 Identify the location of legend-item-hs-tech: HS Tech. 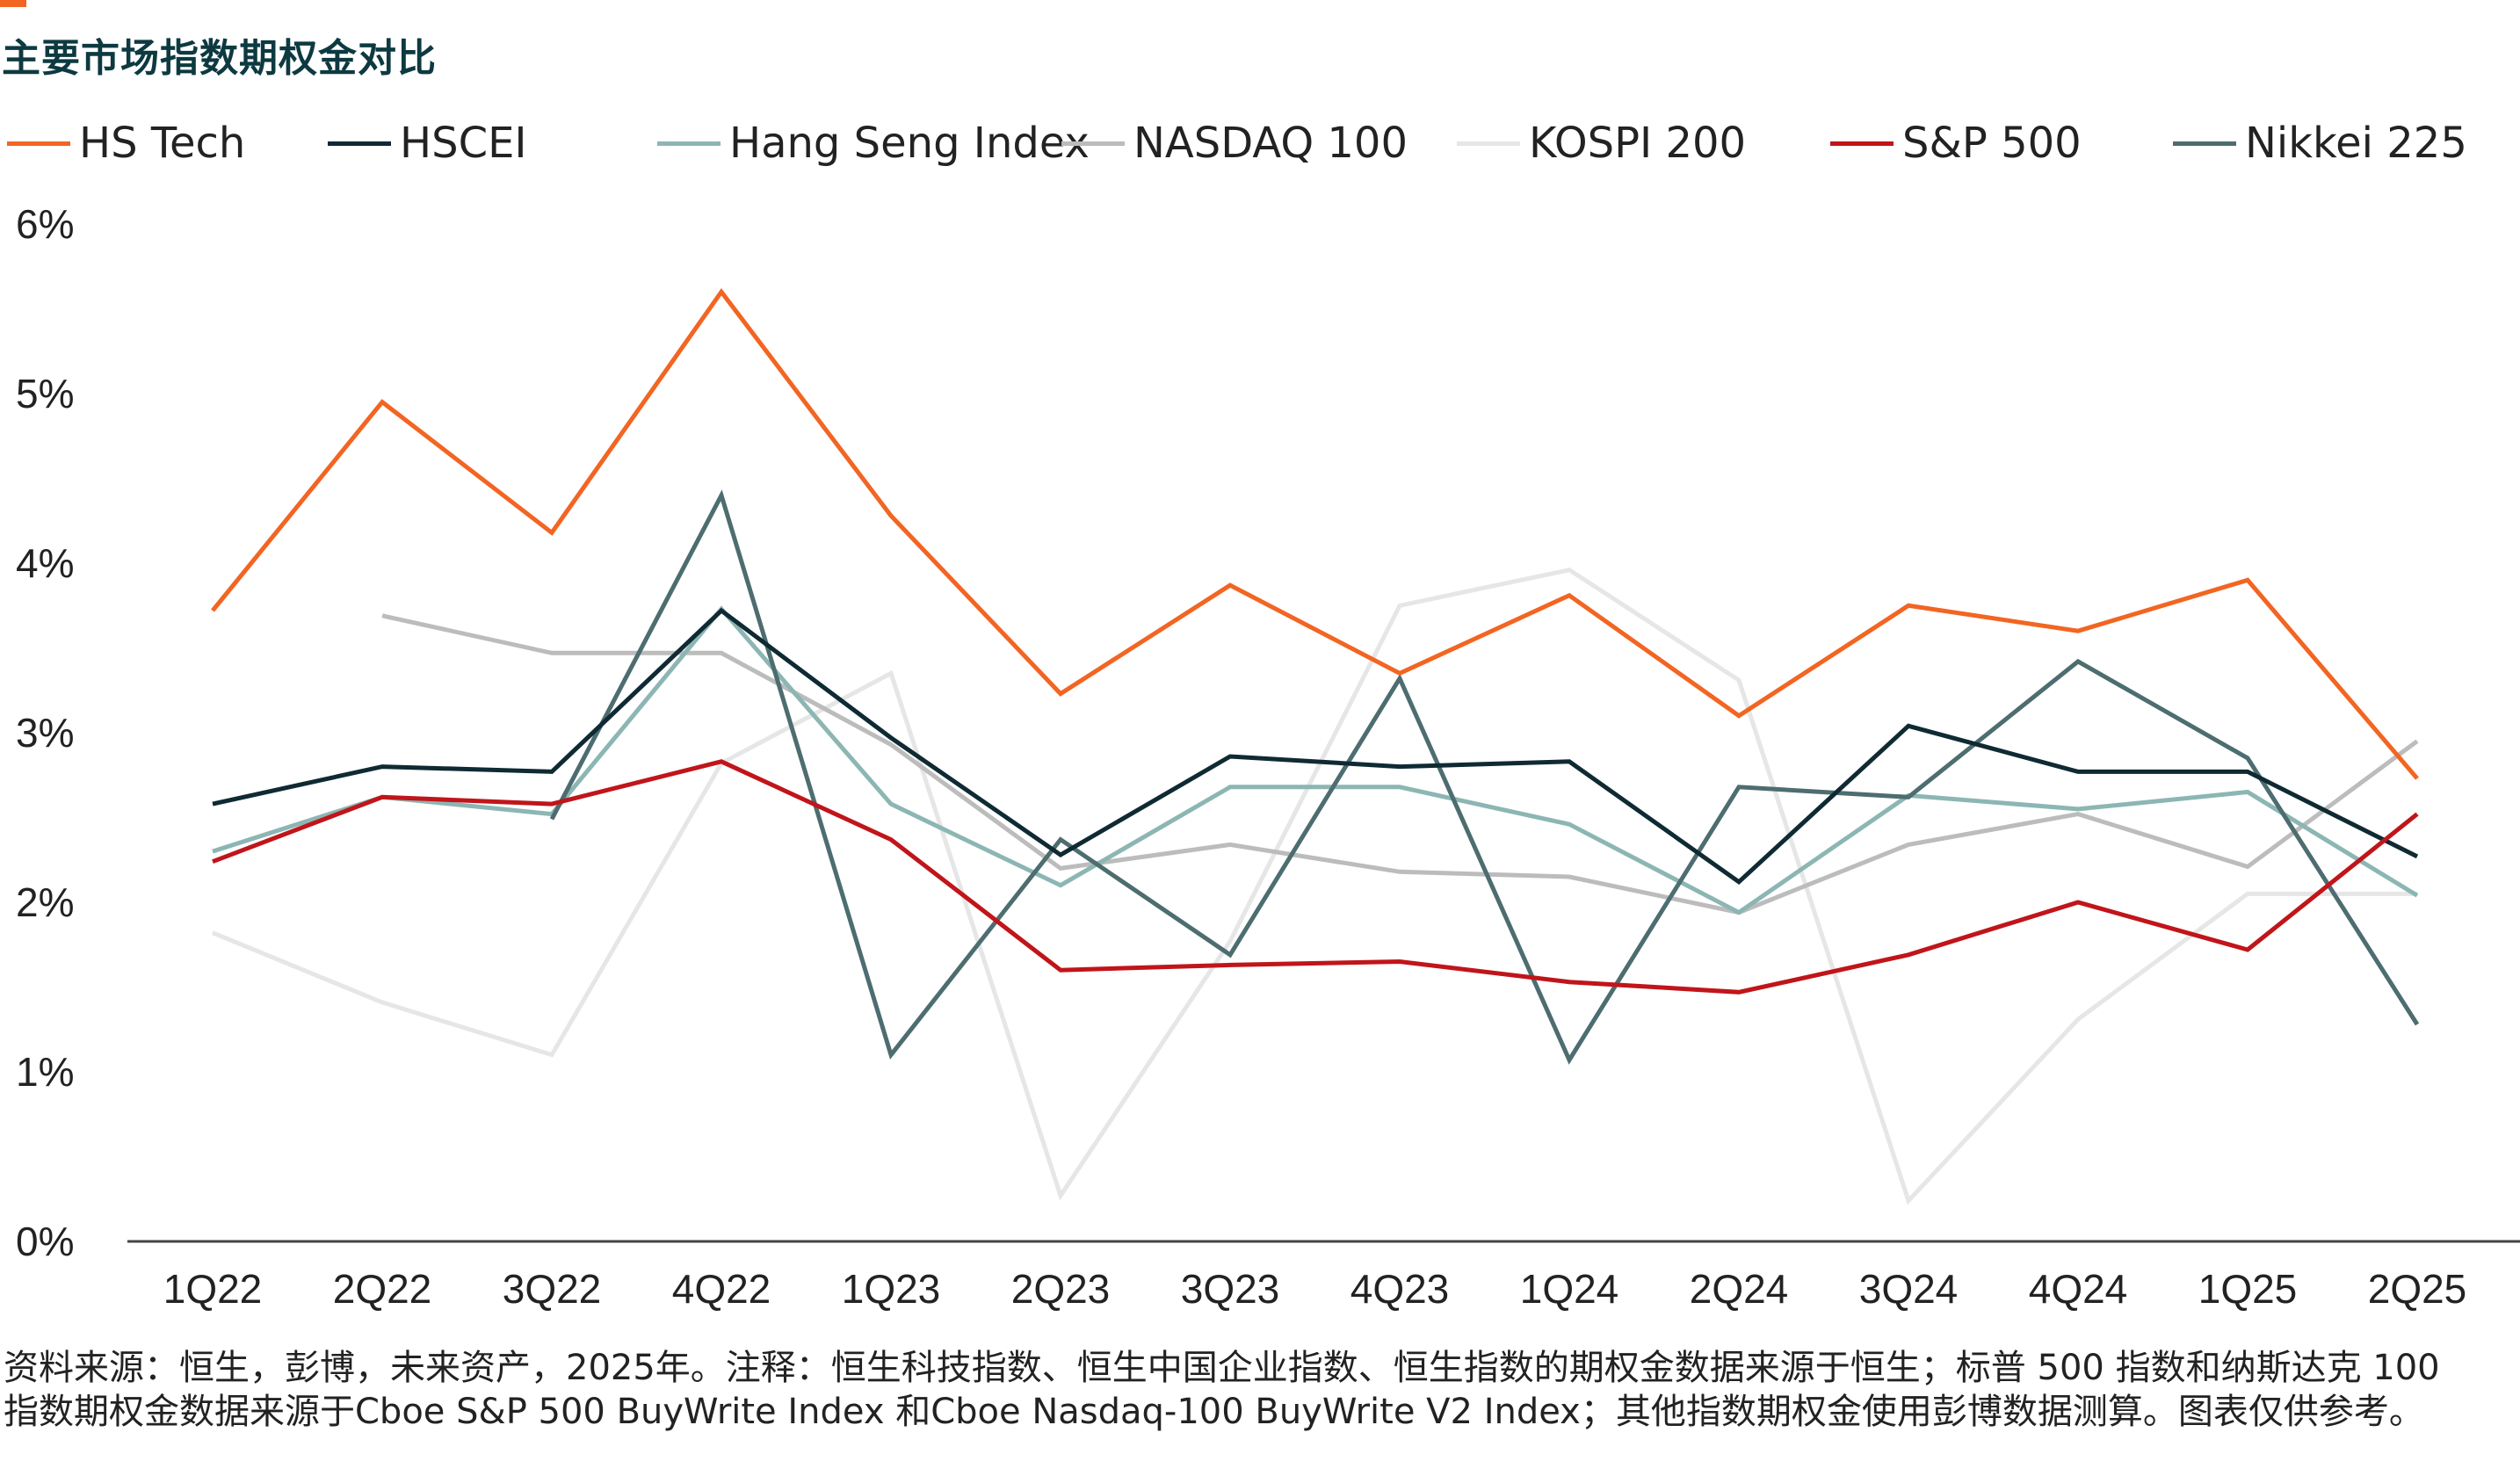
(126, 143).